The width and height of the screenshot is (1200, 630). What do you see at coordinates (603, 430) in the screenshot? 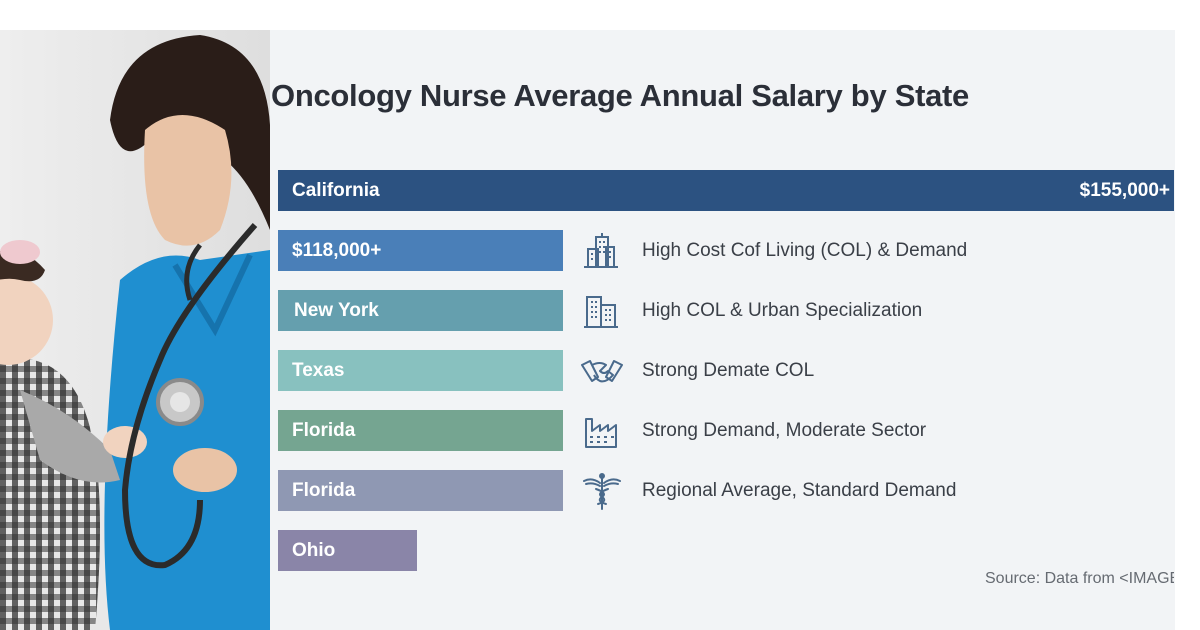
I see `factory-icon` at bounding box center [603, 430].